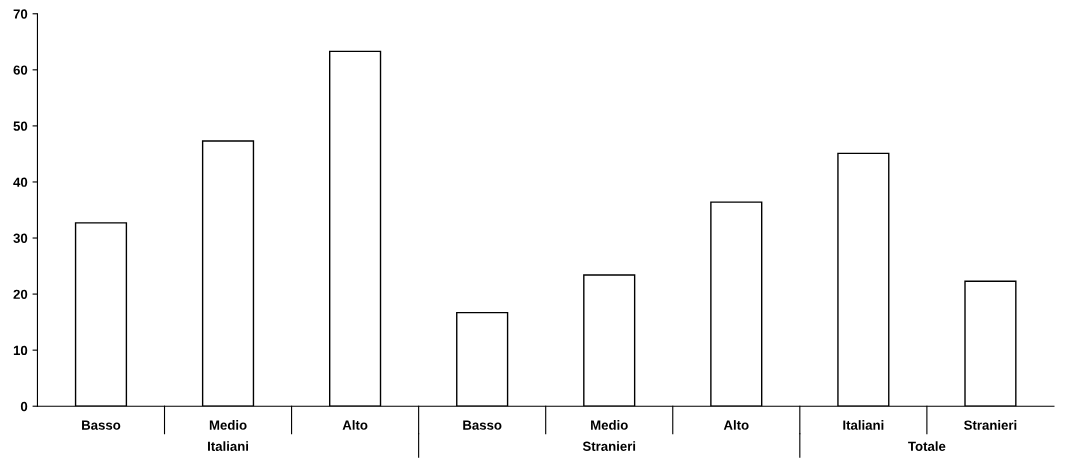 The height and width of the screenshot is (459, 1070). I want to click on y-tick-label: 60, so click(20, 70).